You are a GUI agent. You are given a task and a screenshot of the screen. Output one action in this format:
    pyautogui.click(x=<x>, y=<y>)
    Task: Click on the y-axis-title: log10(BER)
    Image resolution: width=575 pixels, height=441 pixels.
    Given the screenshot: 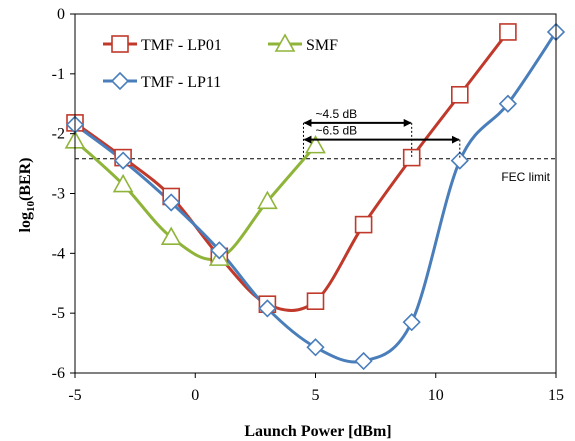 What is the action you would take?
    pyautogui.click(x=27, y=194)
    